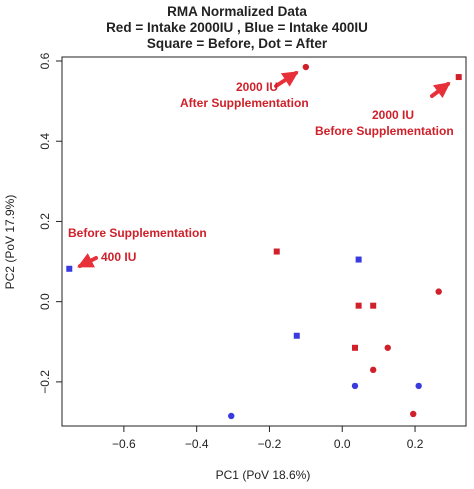  What do you see at coordinates (45, 301) in the screenshot?
I see `y-tick-label: 0.0` at bounding box center [45, 301].